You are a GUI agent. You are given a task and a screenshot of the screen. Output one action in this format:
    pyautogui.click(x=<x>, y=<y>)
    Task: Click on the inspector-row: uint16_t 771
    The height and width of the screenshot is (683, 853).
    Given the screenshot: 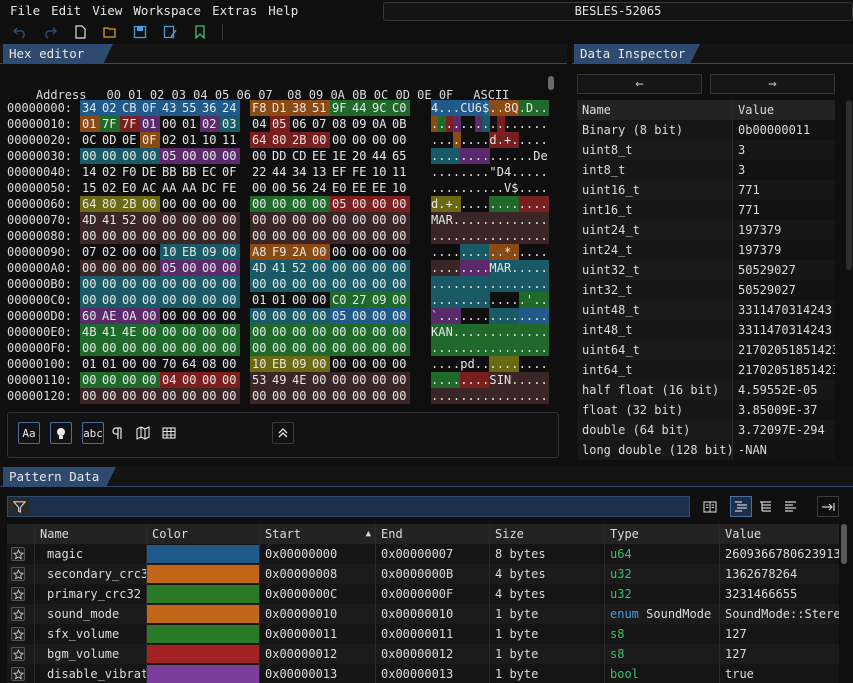 What is the action you would take?
    pyautogui.click(x=706, y=190)
    